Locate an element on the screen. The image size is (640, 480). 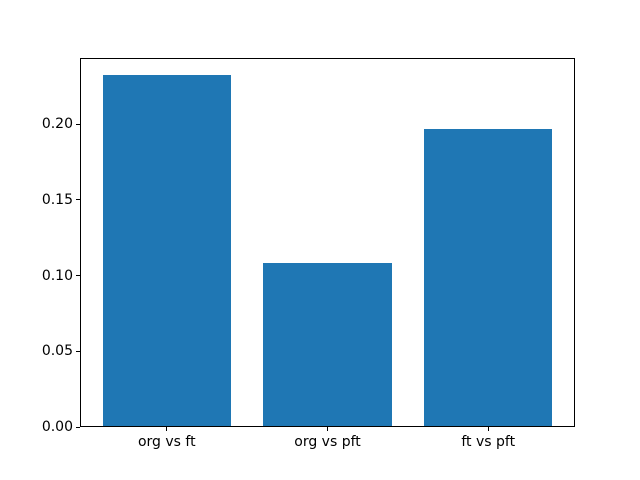
y-tick-label: 0.05 is located at coordinates (57, 351).